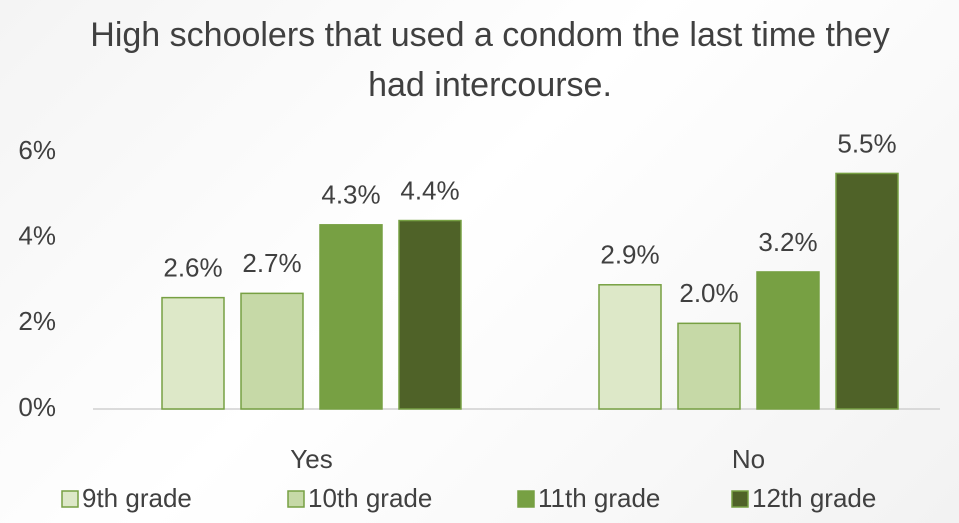 Image resolution: width=959 pixels, height=523 pixels. I want to click on y-tick-label: 6%, so click(37, 150).